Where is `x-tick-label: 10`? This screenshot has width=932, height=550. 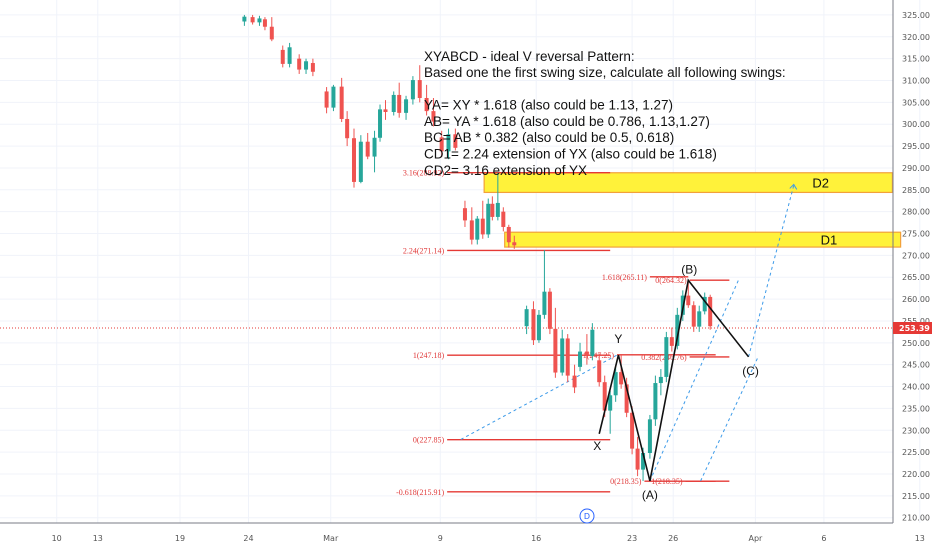
x-tick-label: 10 is located at coordinates (57, 538).